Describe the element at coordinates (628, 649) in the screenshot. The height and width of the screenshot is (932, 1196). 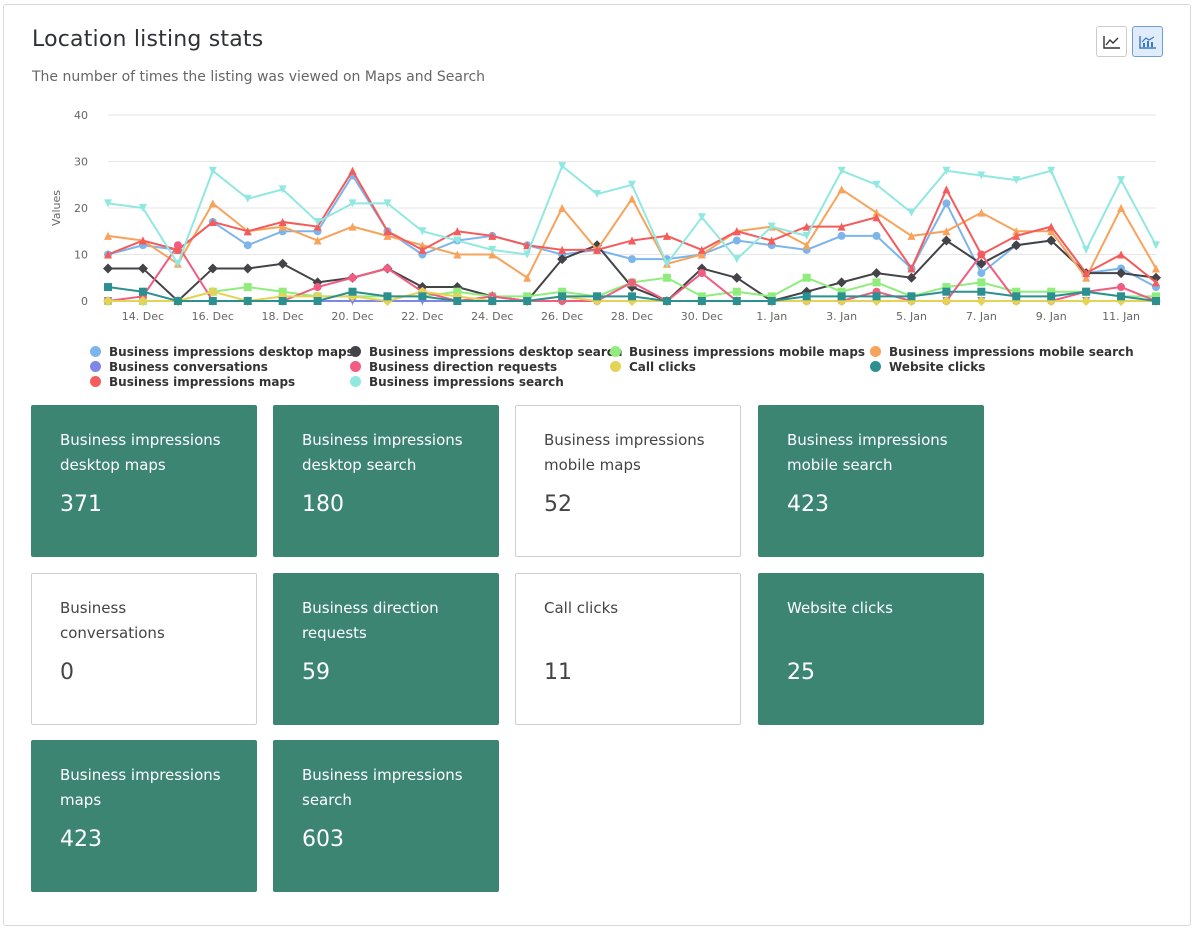
I see `stat-tile: Call clicks 11` at that location.